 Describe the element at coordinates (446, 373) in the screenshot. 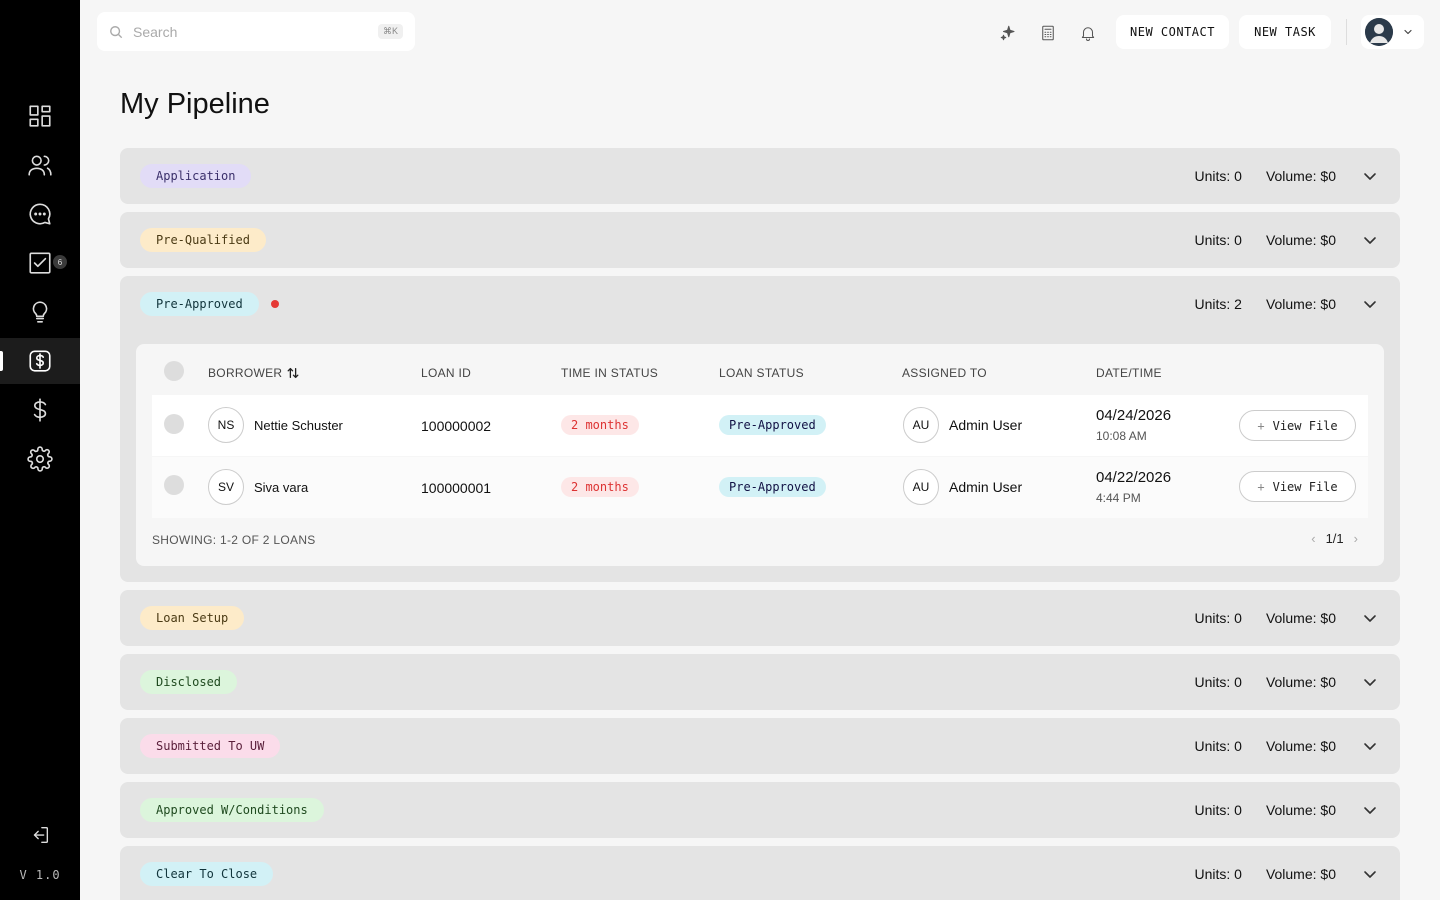

I see `column-header-loan-id: LOAN ID` at that location.